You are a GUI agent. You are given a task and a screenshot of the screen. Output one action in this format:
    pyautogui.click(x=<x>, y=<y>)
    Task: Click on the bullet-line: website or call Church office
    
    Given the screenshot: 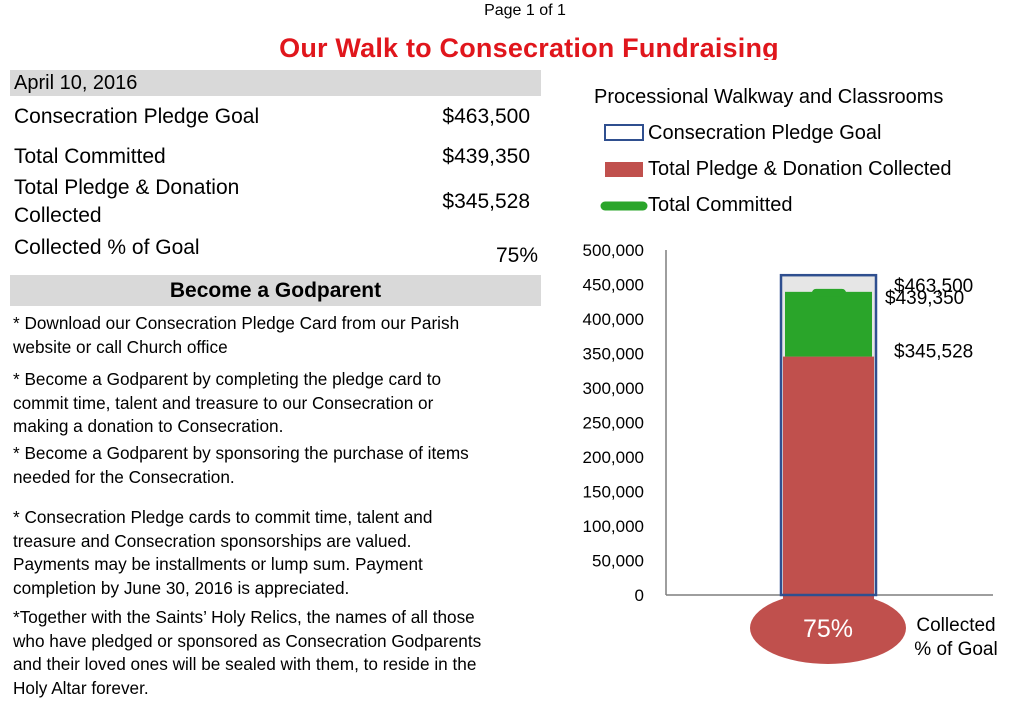 What is the action you would take?
    pyautogui.click(x=120, y=346)
    